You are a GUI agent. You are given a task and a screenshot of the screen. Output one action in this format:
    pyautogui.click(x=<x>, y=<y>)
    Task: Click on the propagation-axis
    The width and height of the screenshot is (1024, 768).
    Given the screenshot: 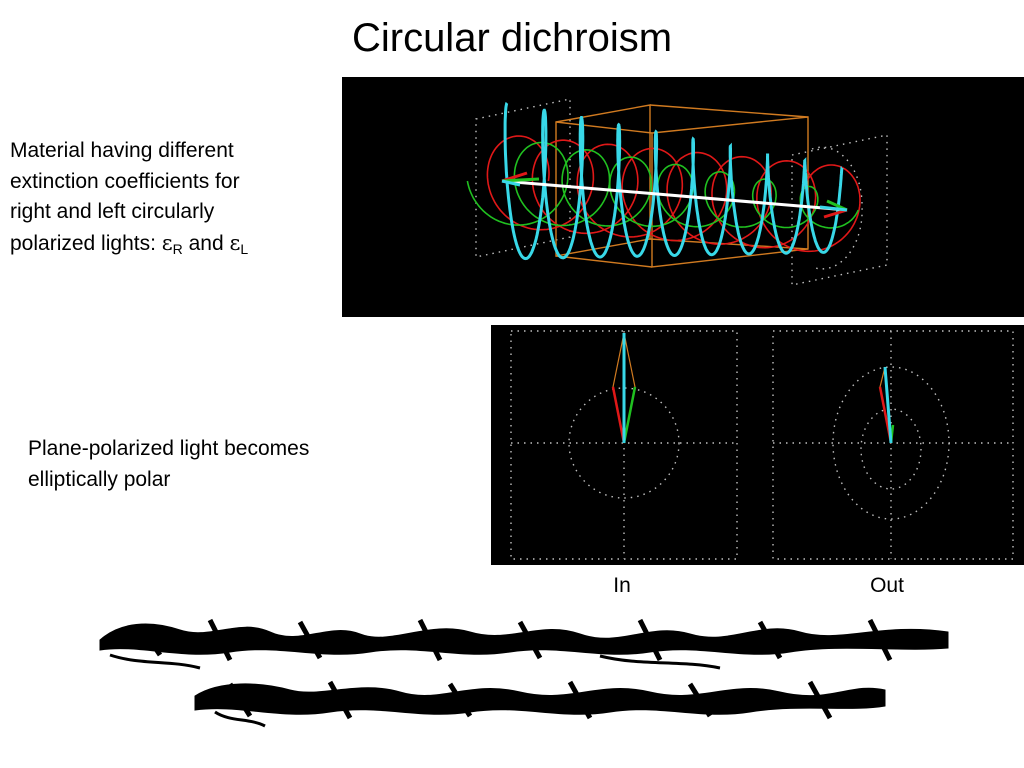 What is the action you would take?
    pyautogui.click(x=674, y=195)
    